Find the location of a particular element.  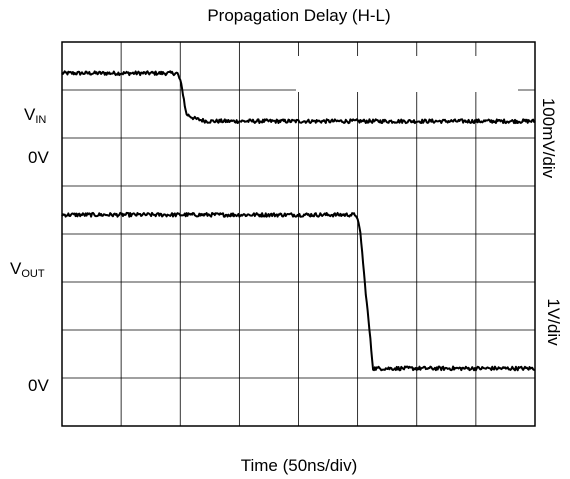

vin-zero-label: 0V is located at coordinates (38, 157).